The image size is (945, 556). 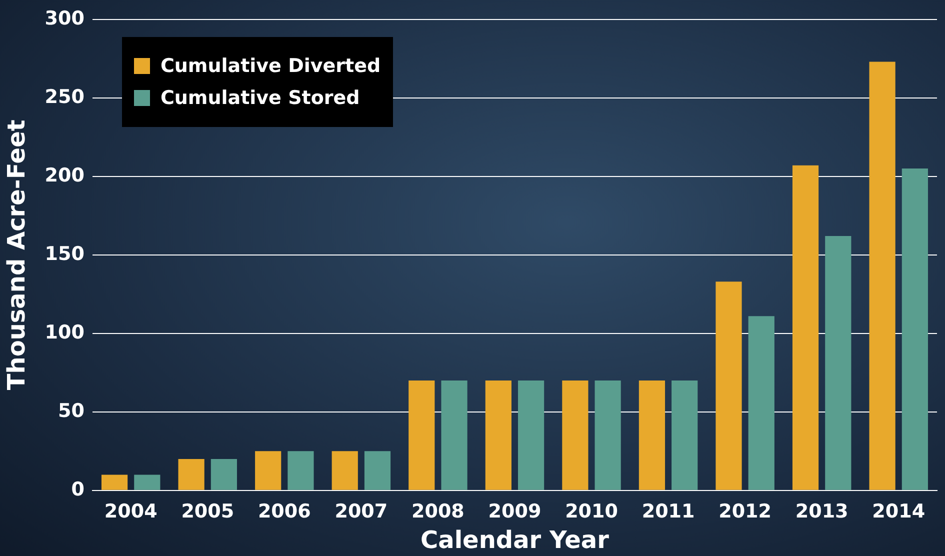 What do you see at coordinates (260, 98) in the screenshot?
I see `legend-label: Cumulative Stored` at bounding box center [260, 98].